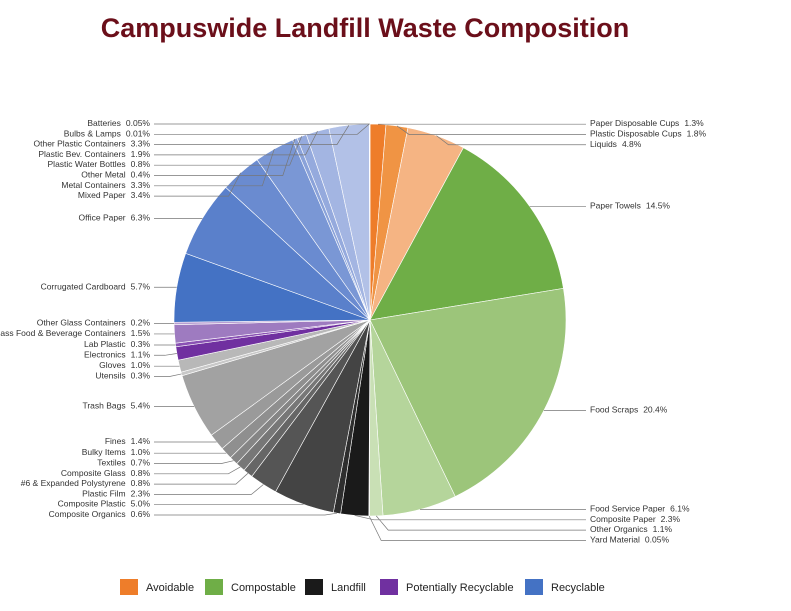 This screenshot has height=611, width=791. What do you see at coordinates (112, 365) in the screenshot?
I see `slice-name: Gloves` at bounding box center [112, 365].